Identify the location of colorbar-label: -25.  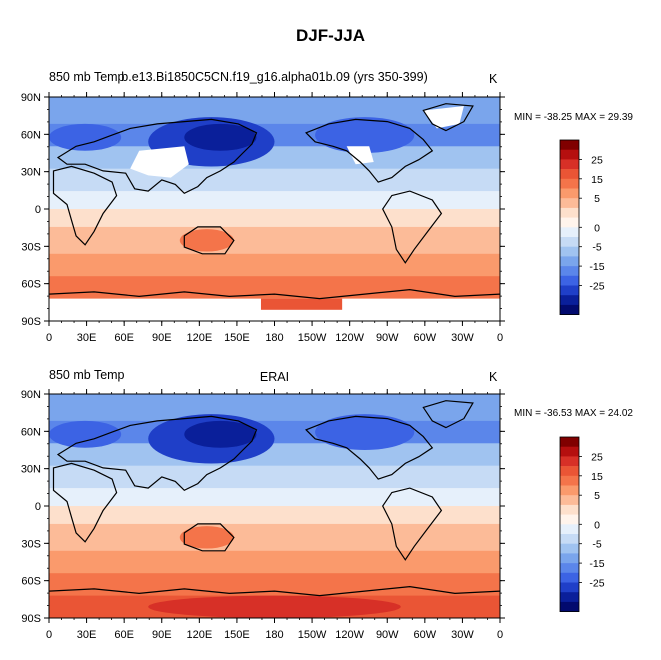
(596, 287).